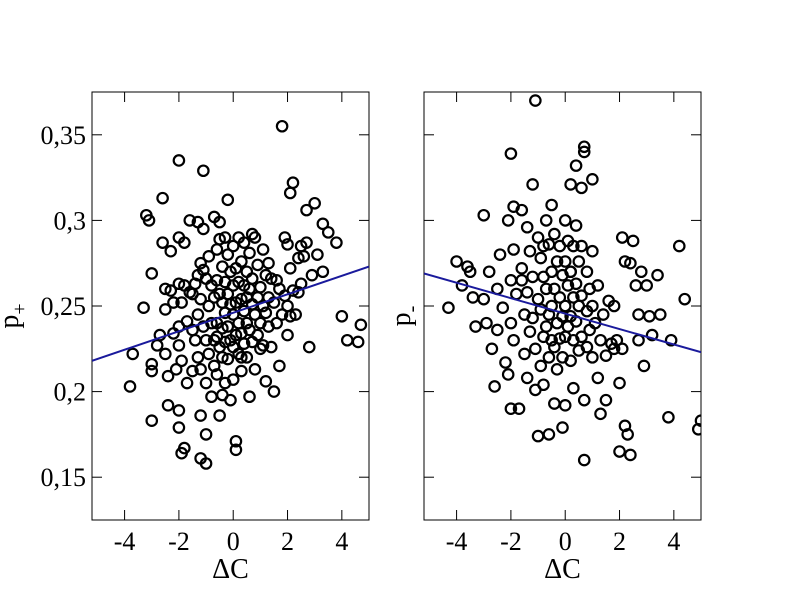 The image size is (792, 612). What do you see at coordinates (64, 477) in the screenshot?
I see `y-tick-label: 0,15` at bounding box center [64, 477].